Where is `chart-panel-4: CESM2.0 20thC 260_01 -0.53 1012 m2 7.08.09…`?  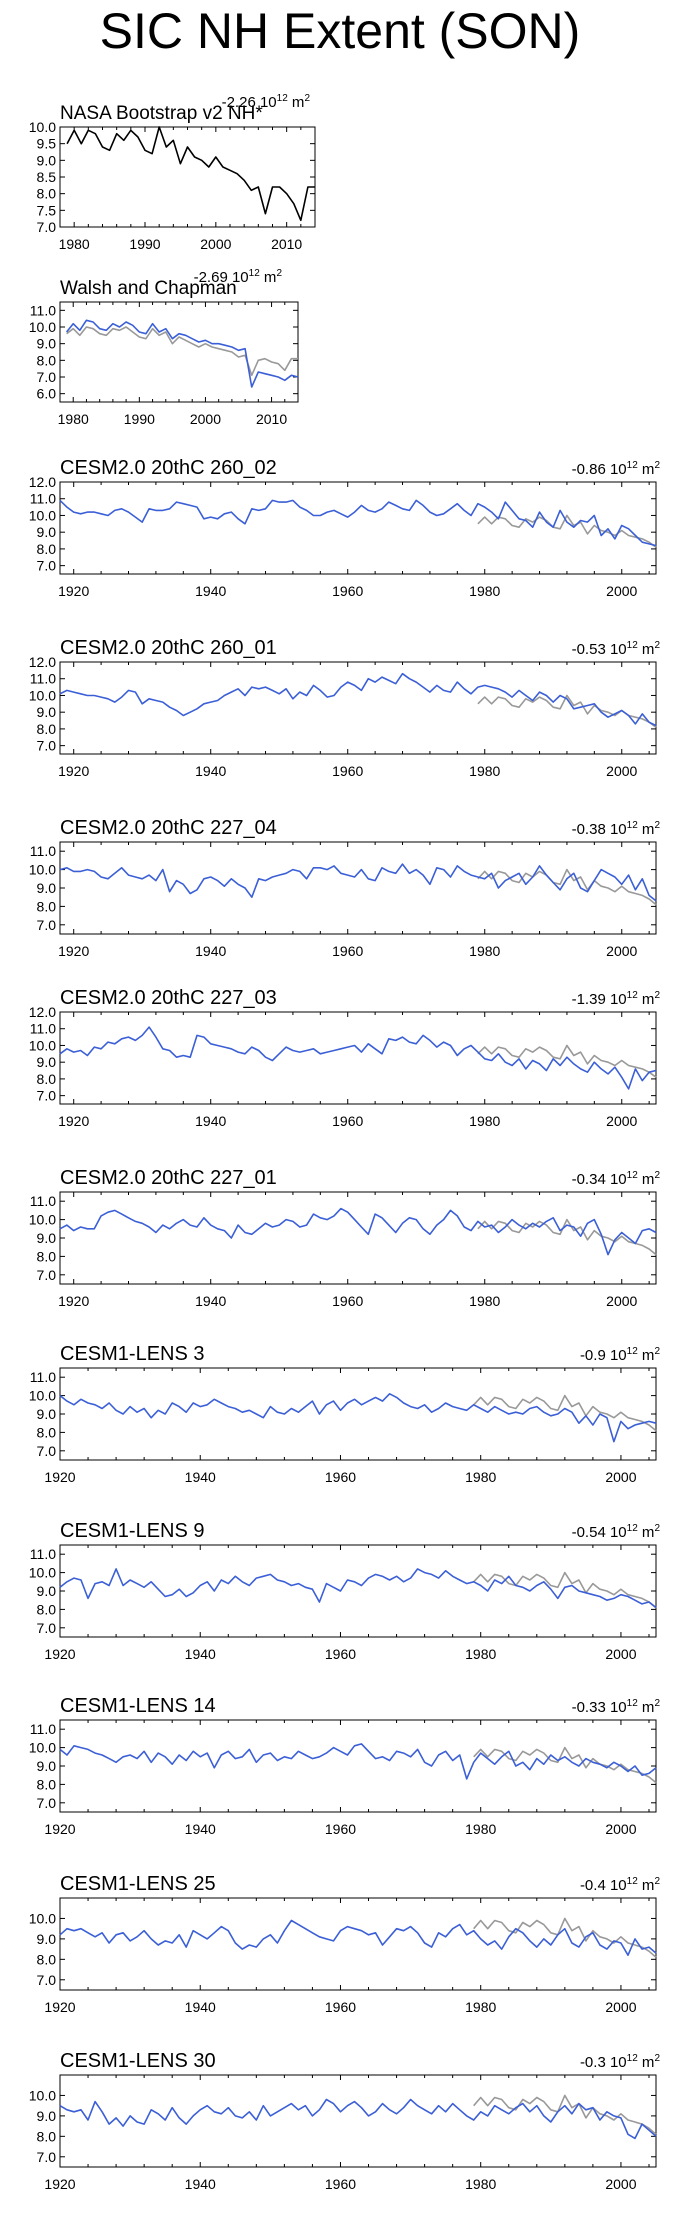
chart-panel-4: CESM2.0 20thC 260_01 -0.53 1012 m2 7.08.09… is located at coordinates (345, 708).